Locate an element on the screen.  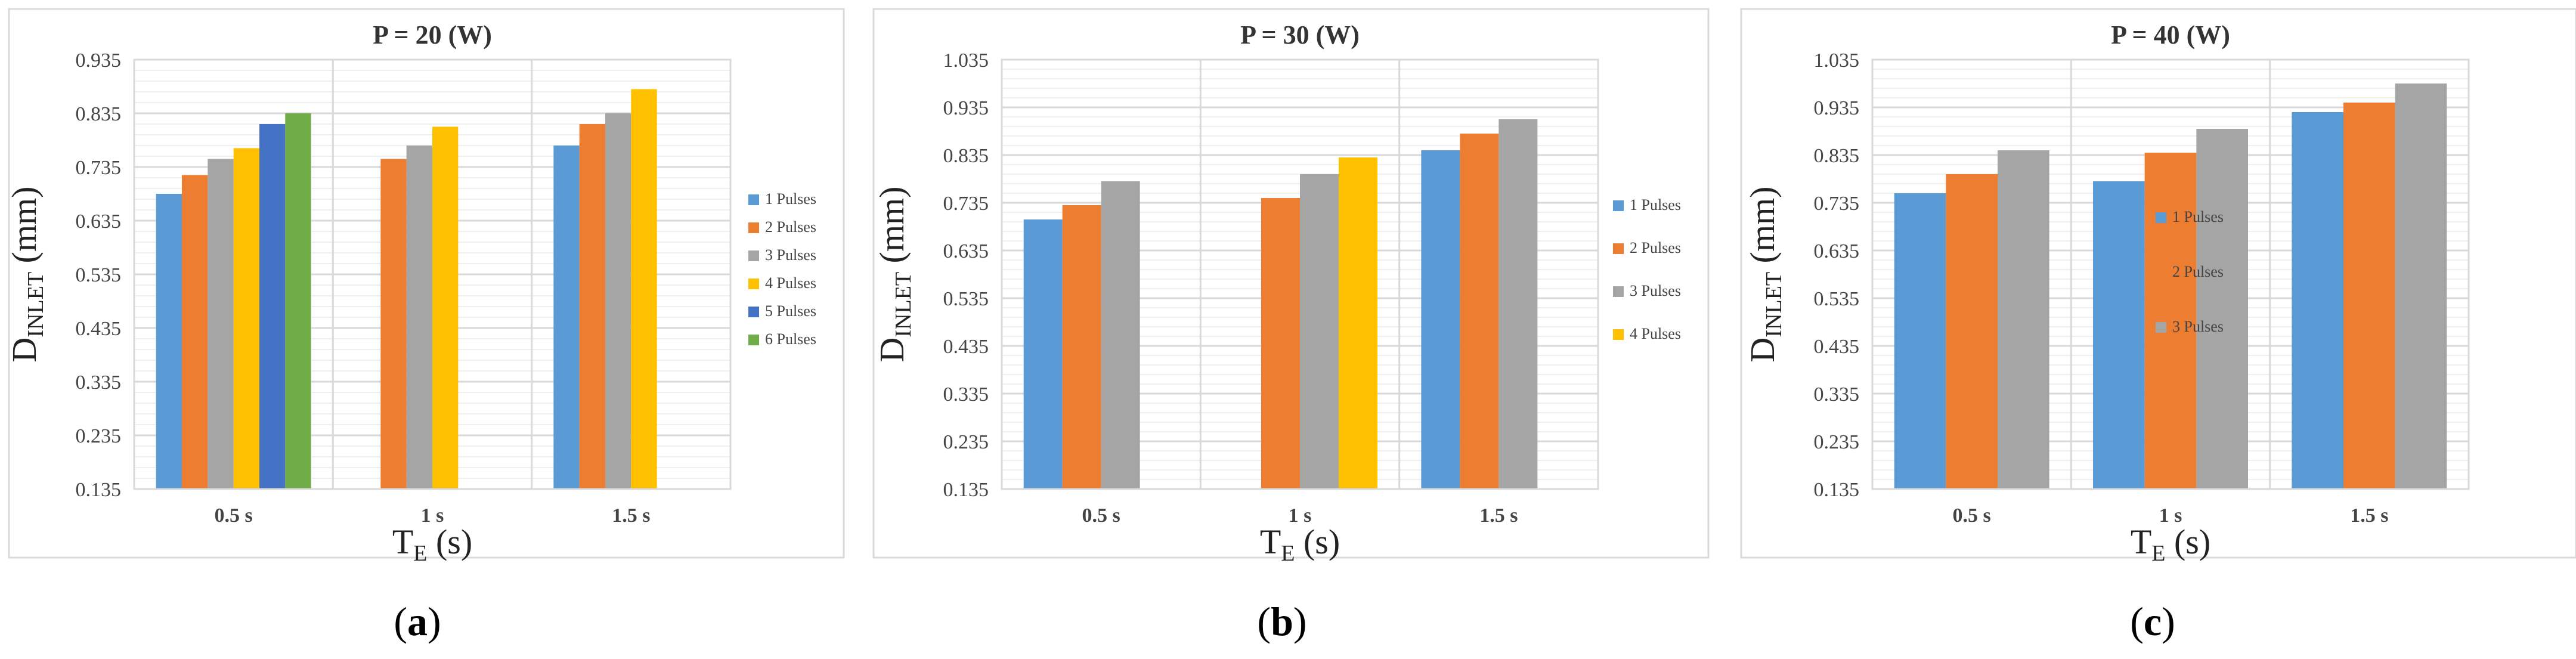
legend-label: 5 Pulses is located at coordinates (791, 311).